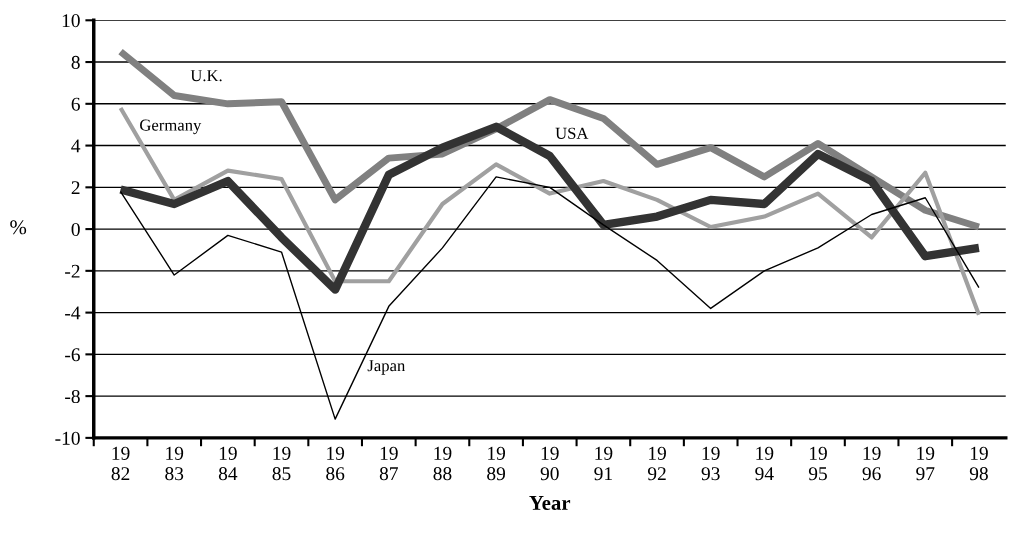  I want to click on series-label: Germany, so click(171, 127).